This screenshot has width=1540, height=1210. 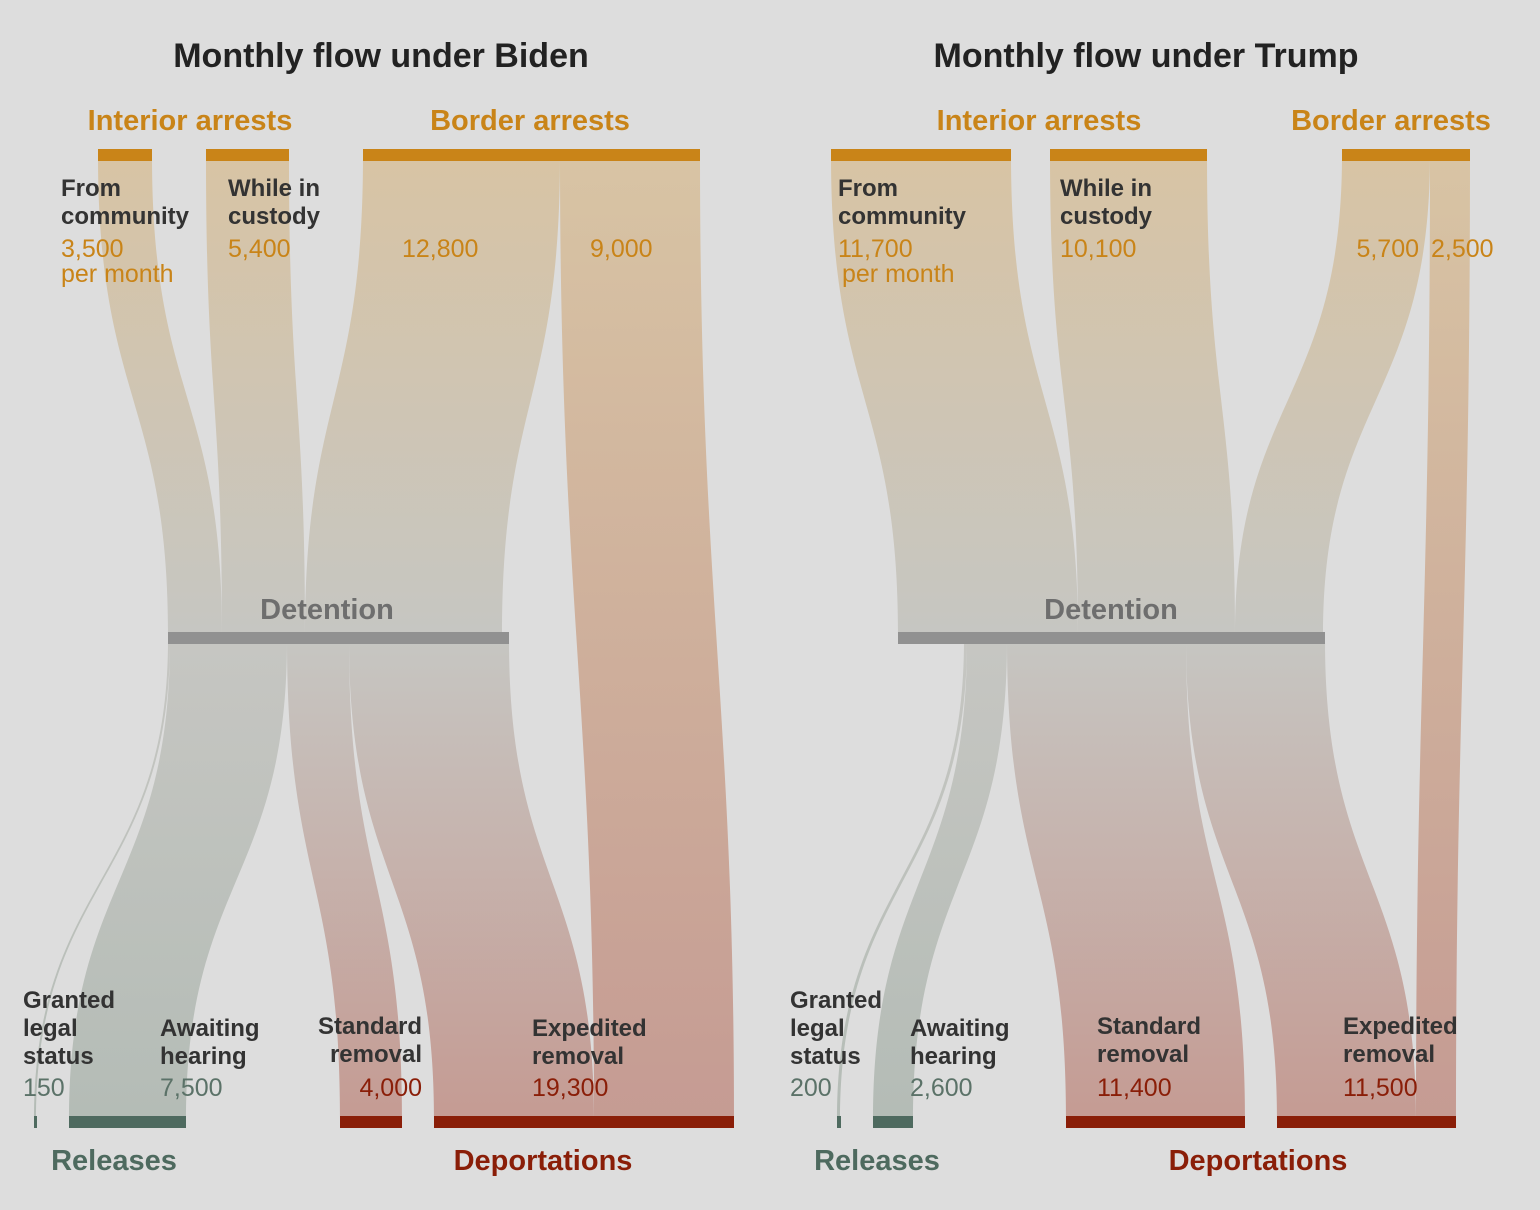 What do you see at coordinates (125, 155) in the screenshot?
I see `node-biden-from-community` at bounding box center [125, 155].